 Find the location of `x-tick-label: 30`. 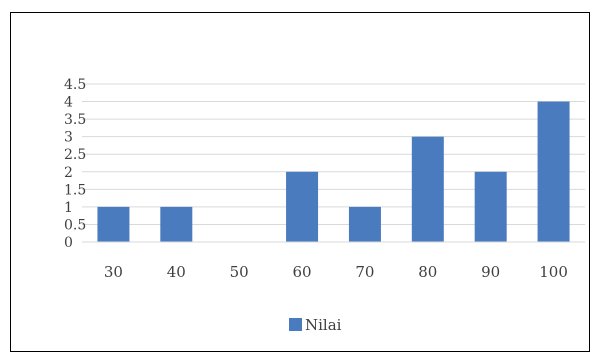

x-tick-label: 30 is located at coordinates (113, 272).